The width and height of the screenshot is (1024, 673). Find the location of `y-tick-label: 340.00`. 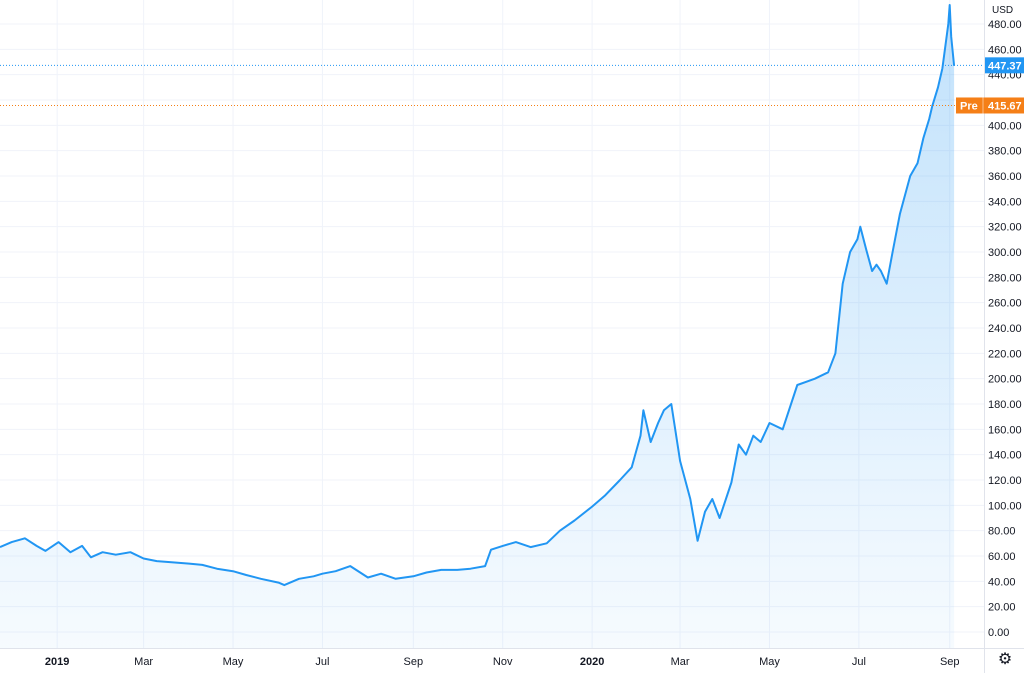

y-tick-label: 340.00 is located at coordinates (1005, 202).